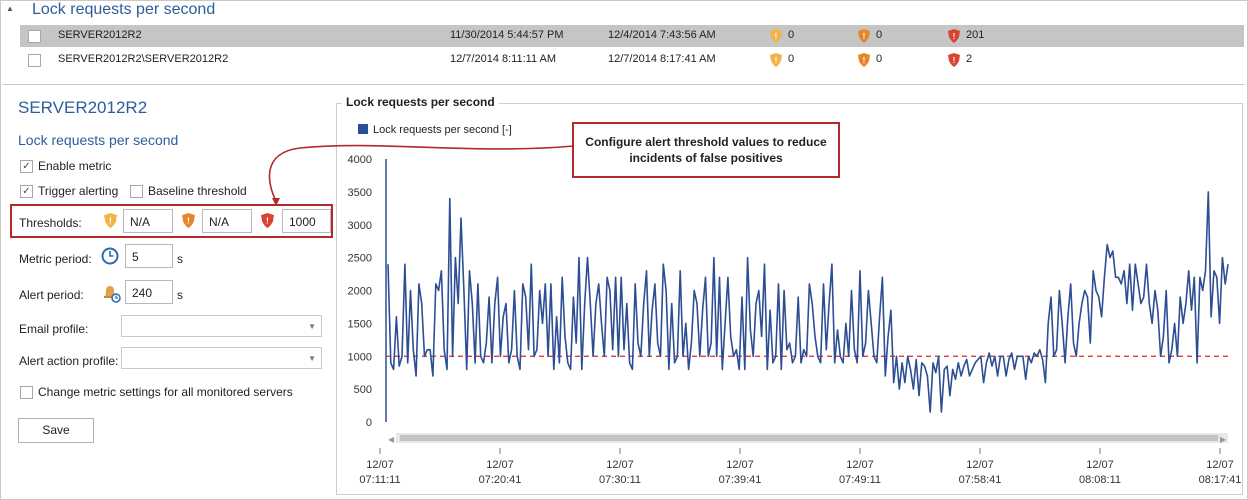  I want to click on x-tick-label: 08:08:11, so click(1100, 480).